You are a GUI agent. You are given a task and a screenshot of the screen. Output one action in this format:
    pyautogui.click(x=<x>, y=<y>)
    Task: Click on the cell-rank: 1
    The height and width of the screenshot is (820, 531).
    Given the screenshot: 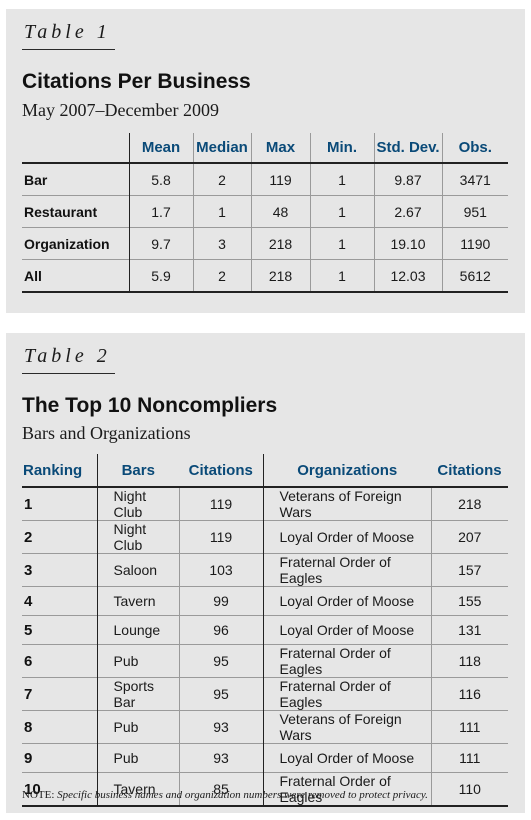 What is the action you would take?
    pyautogui.click(x=59, y=503)
    